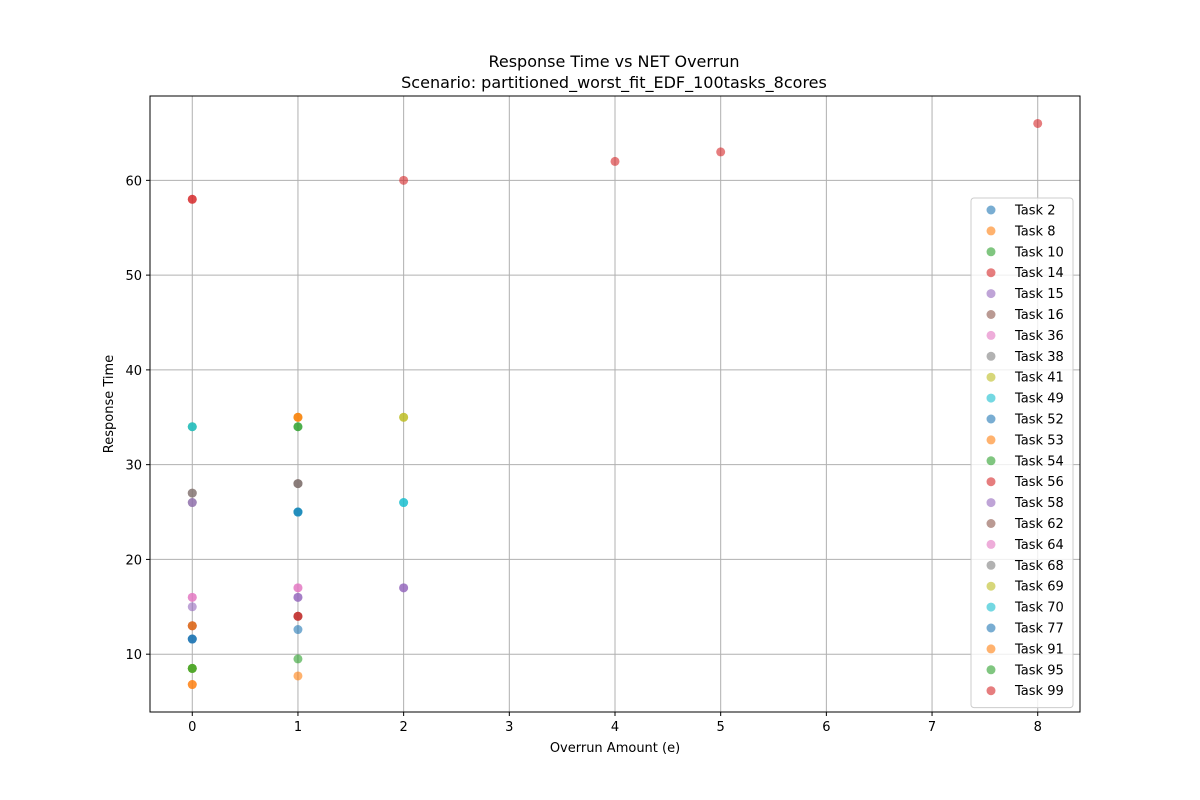 The width and height of the screenshot is (1200, 800). Describe the element at coordinates (1034, 211) in the screenshot. I see `legend-label: Task 2` at that location.